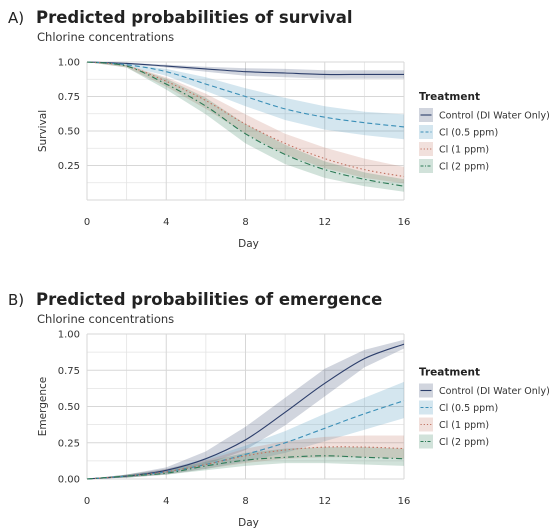 This screenshot has width=550, height=528. I want to click on y-axis-label: Survival, so click(43, 131).